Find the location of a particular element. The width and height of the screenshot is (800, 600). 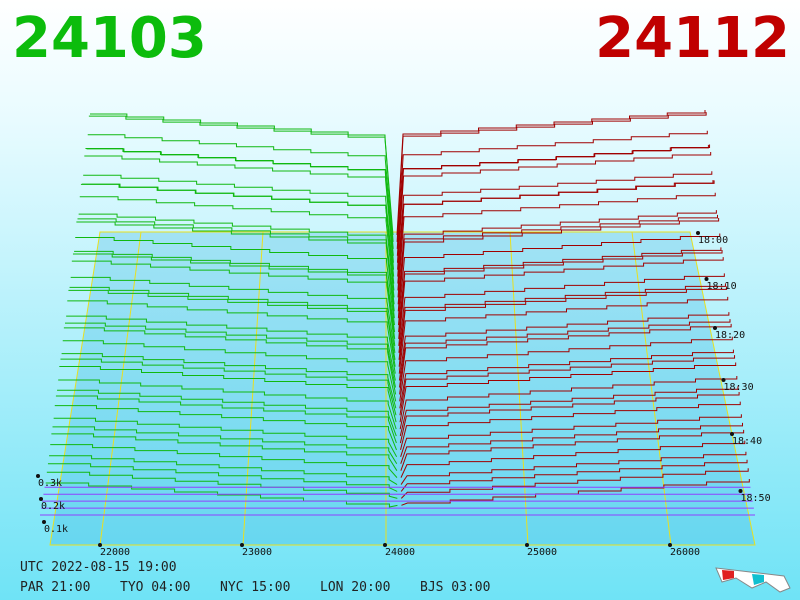

volume-label: 0.2k is located at coordinates (53, 506).